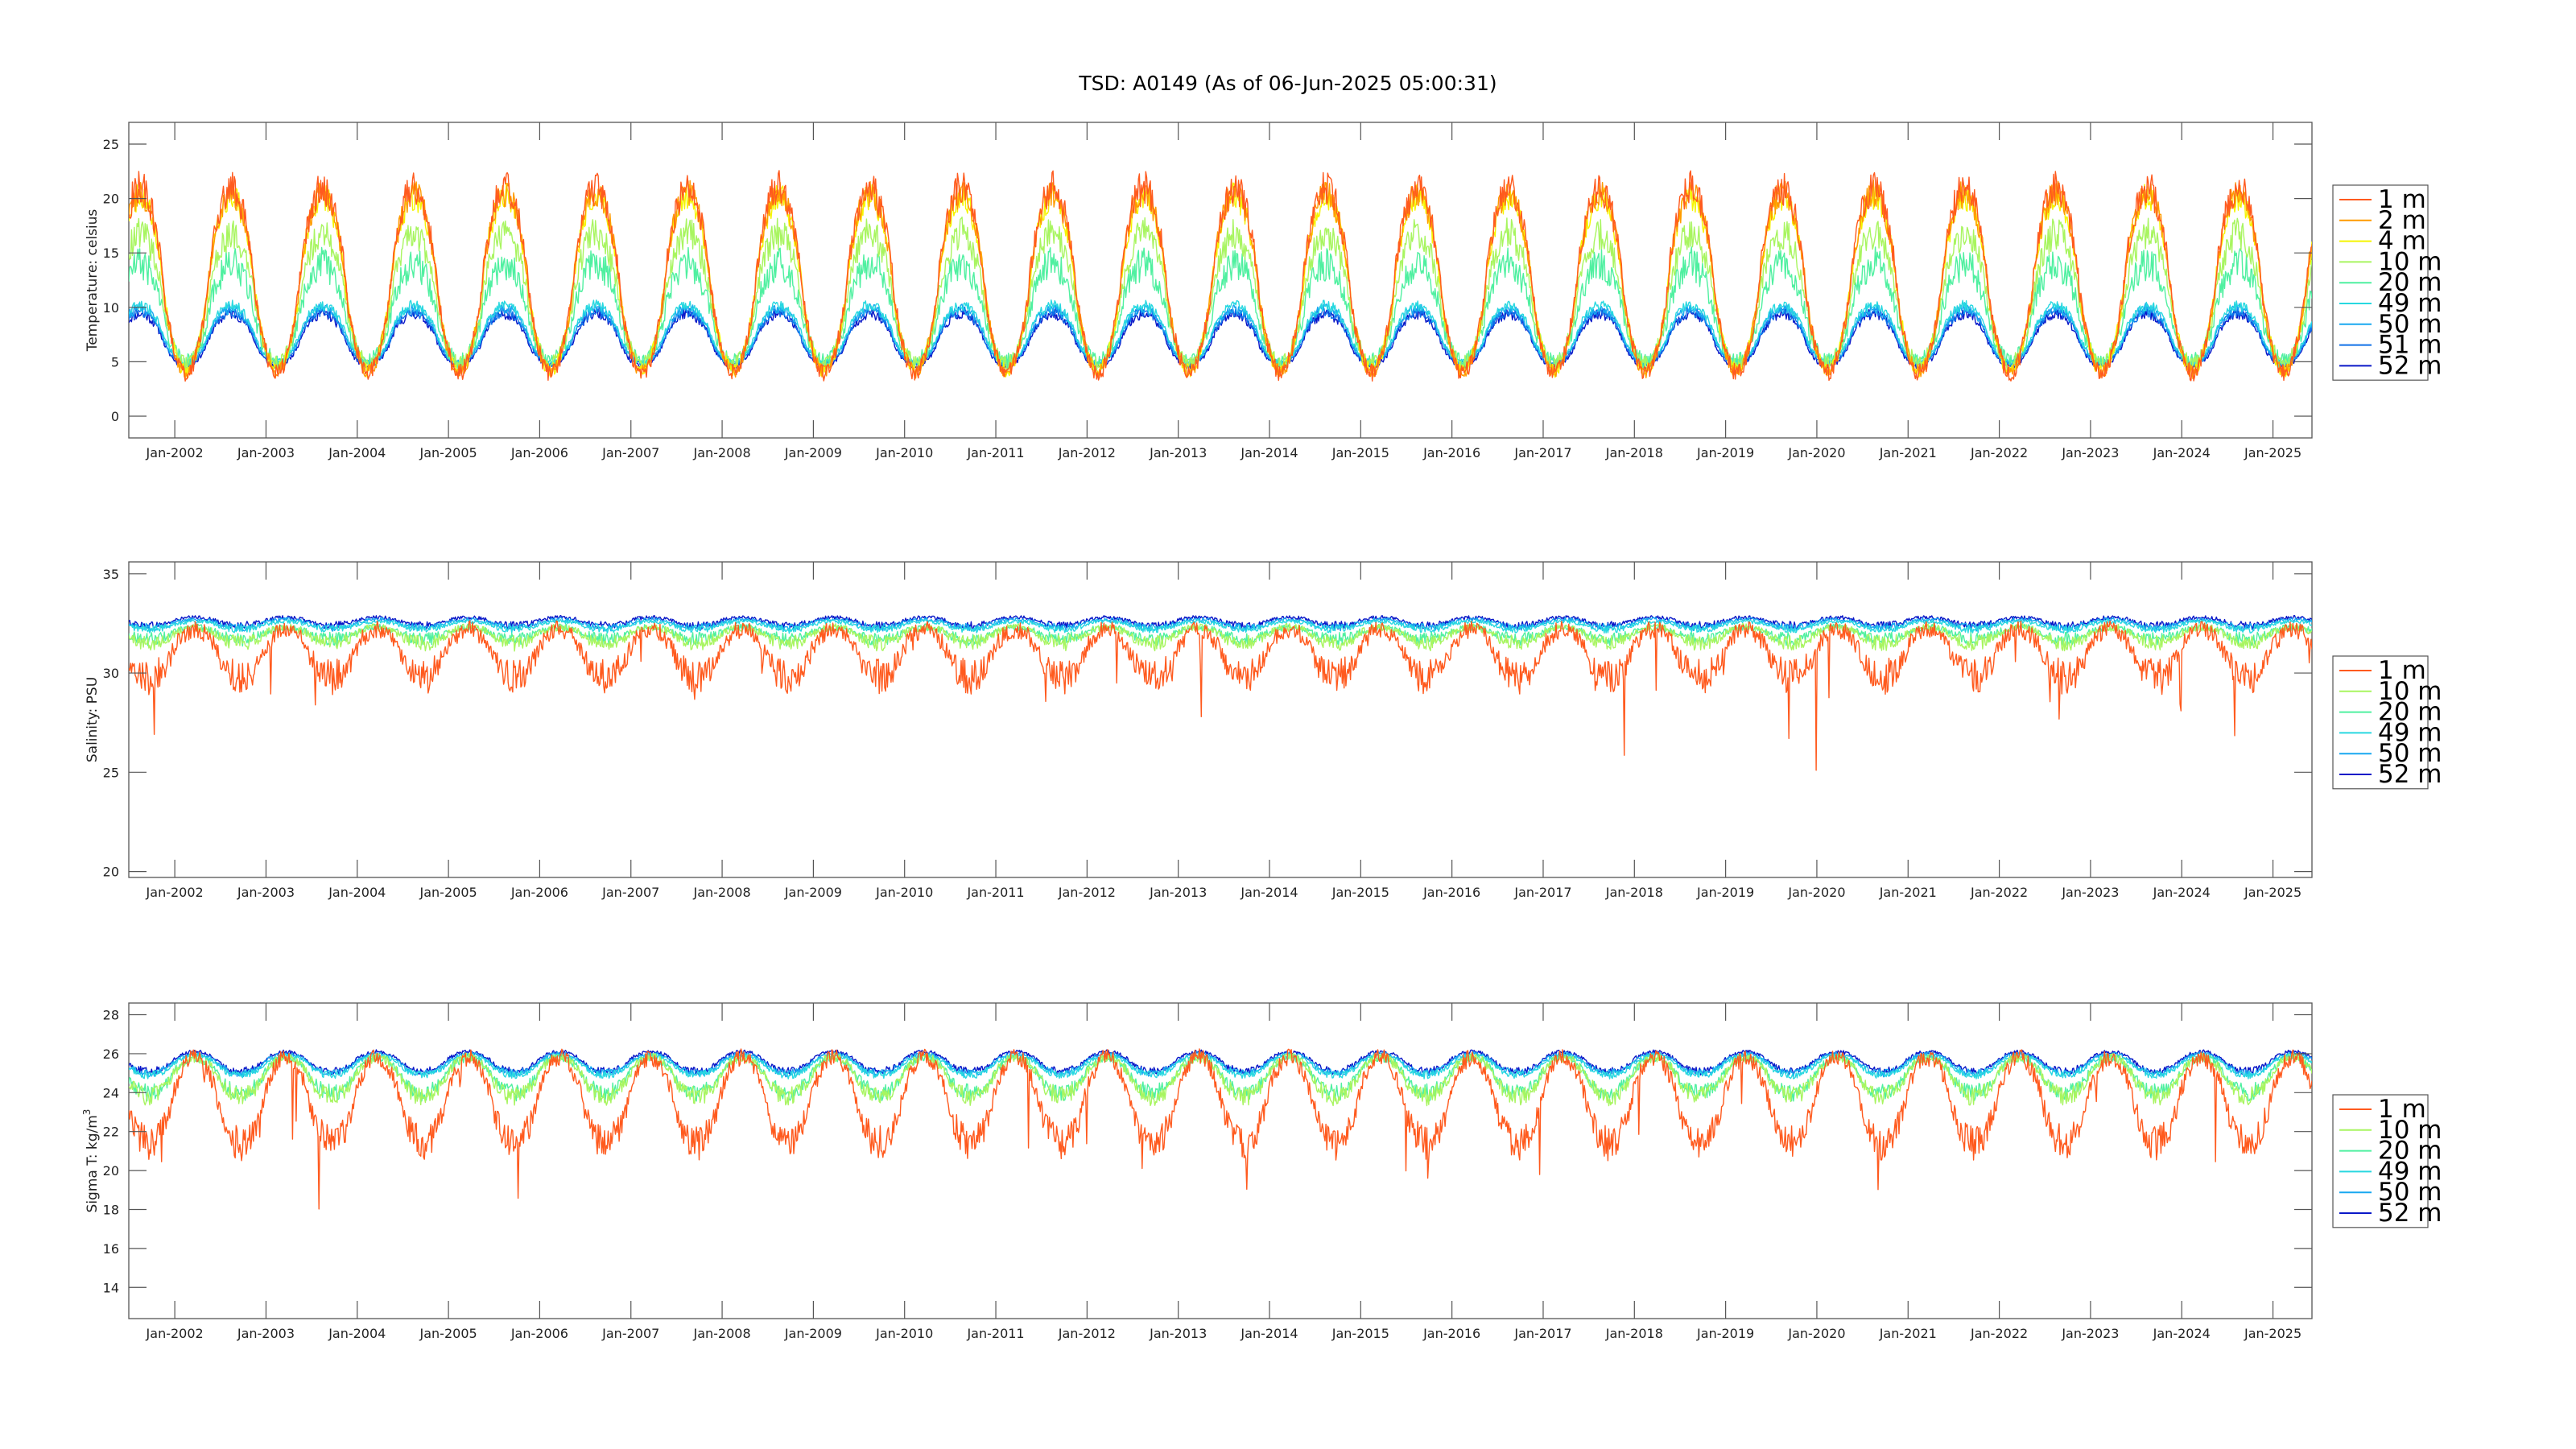 This screenshot has height=1449, width=2576. I want to click on y-tick-label: 26, so click(111, 1054).